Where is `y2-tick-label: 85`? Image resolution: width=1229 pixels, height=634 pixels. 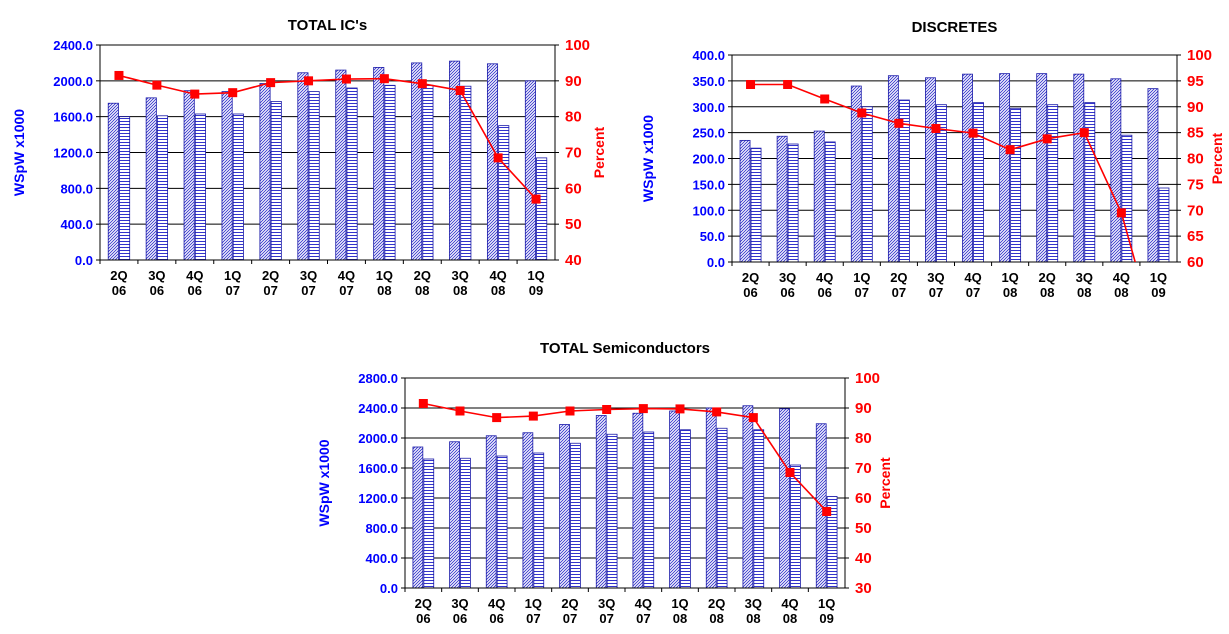
y2-tick-label: 85 is located at coordinates (1195, 133).